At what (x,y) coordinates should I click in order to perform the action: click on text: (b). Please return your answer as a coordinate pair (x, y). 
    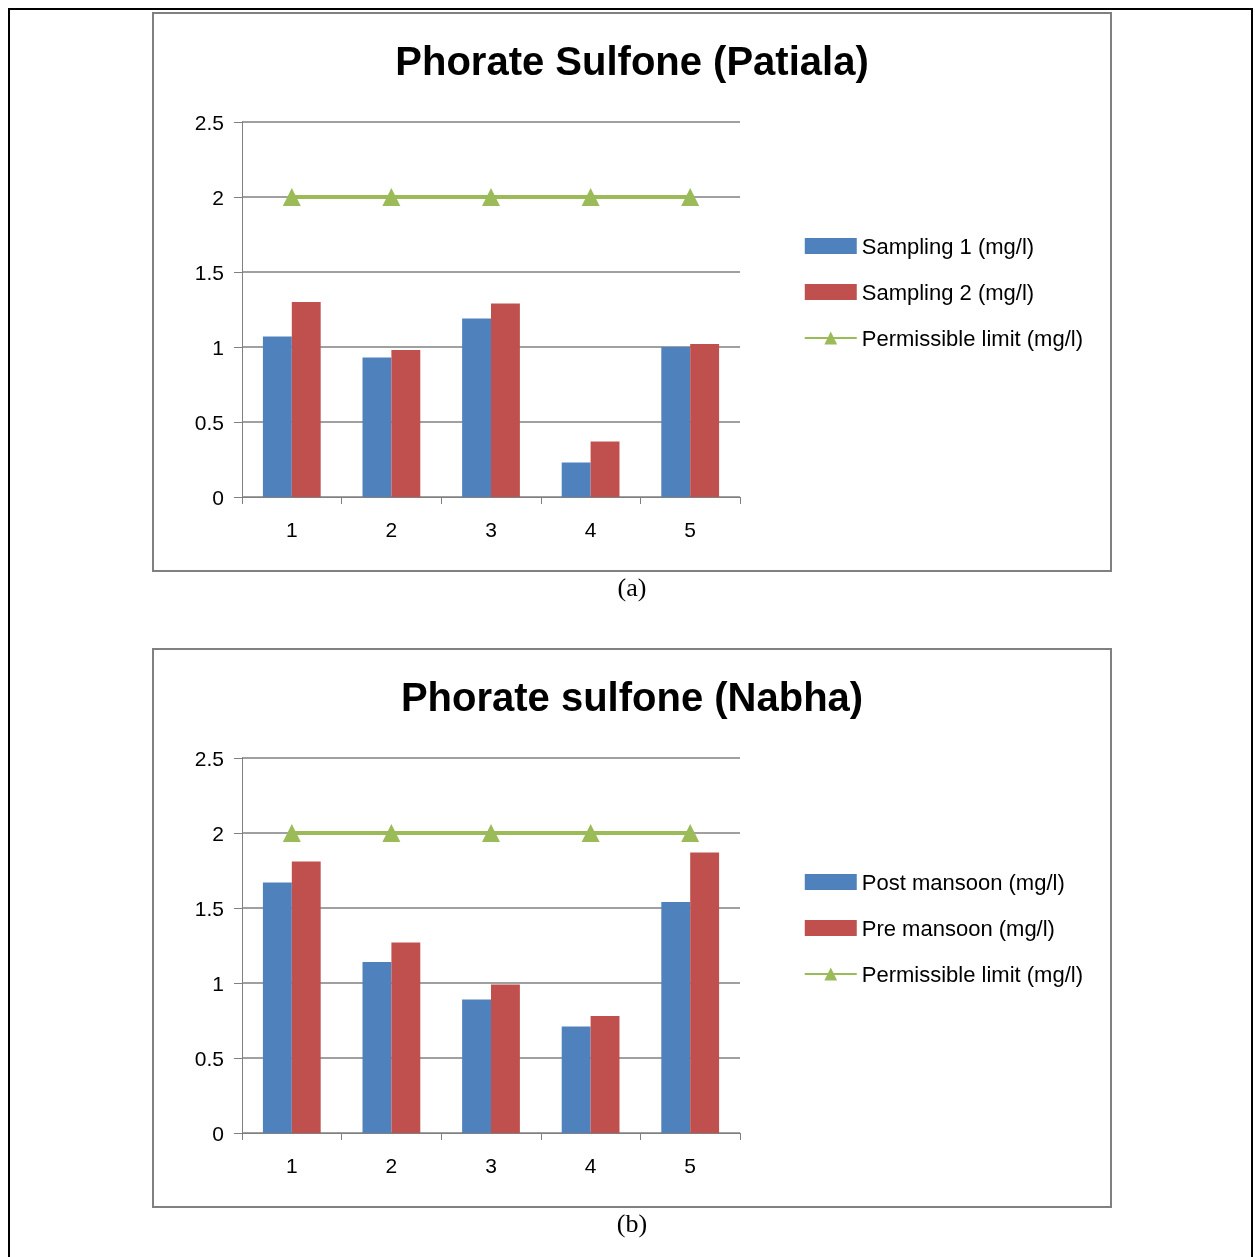
    Looking at the image, I should click on (632, 1224).